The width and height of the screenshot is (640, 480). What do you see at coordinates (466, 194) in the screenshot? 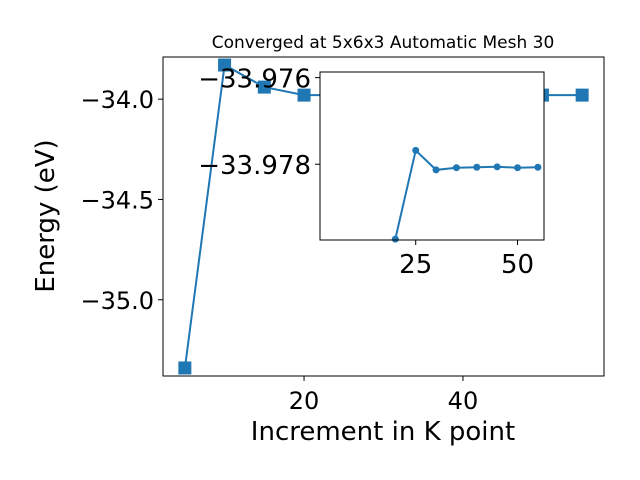
I see `inset-marker-layer` at bounding box center [466, 194].